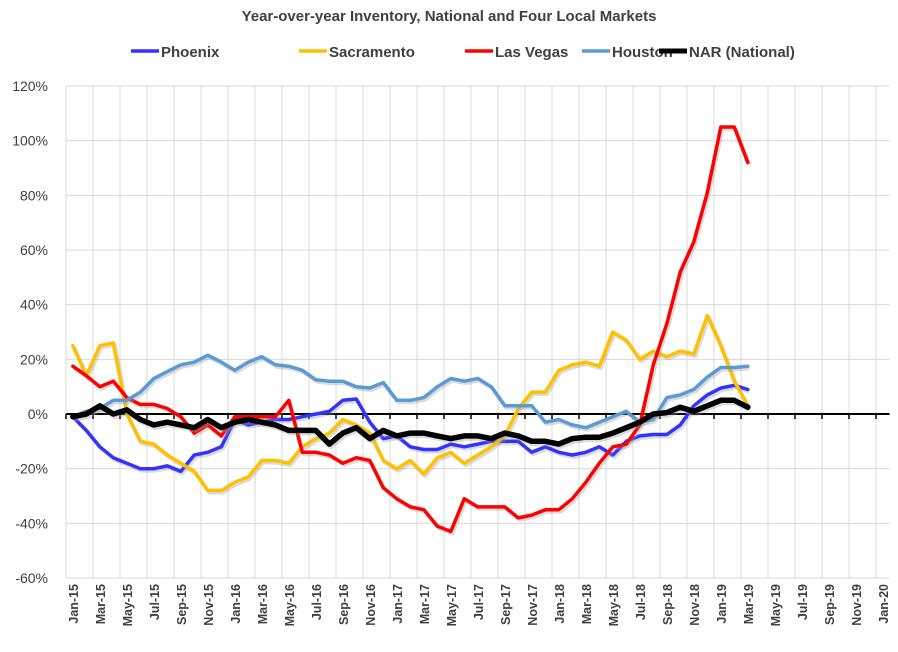 The image size is (898, 652). Describe the element at coordinates (506, 604) in the screenshot. I see `x-tick-label: Sep-17` at that location.